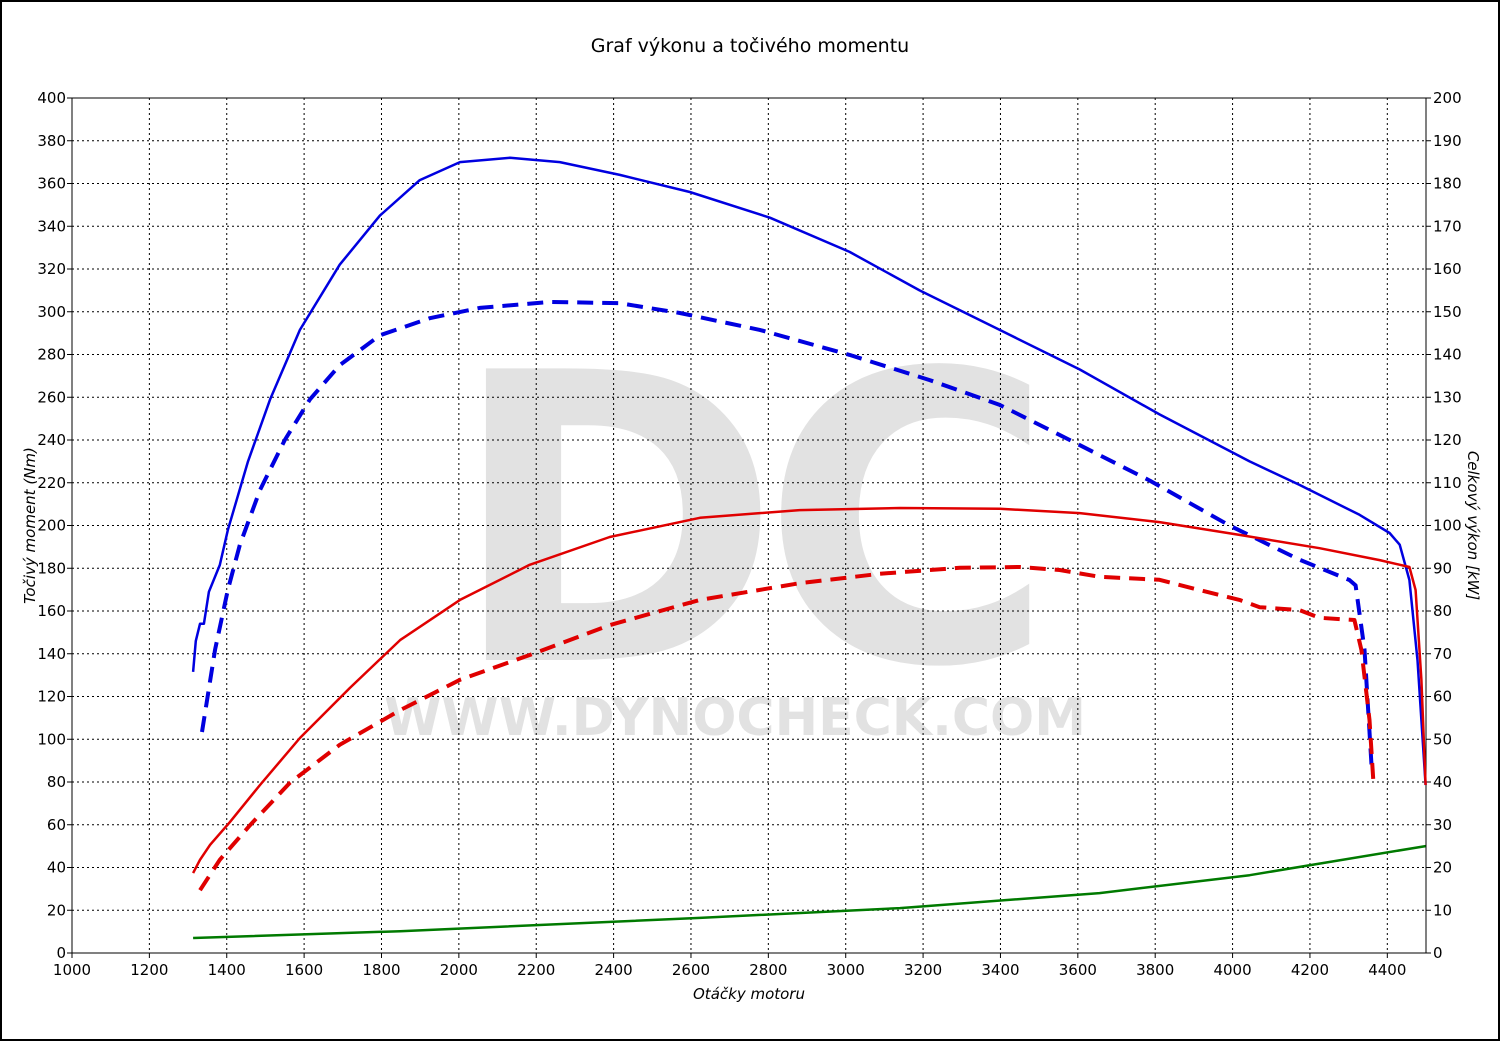  I want to click on x-tick-label: 3400, so click(1000, 970).